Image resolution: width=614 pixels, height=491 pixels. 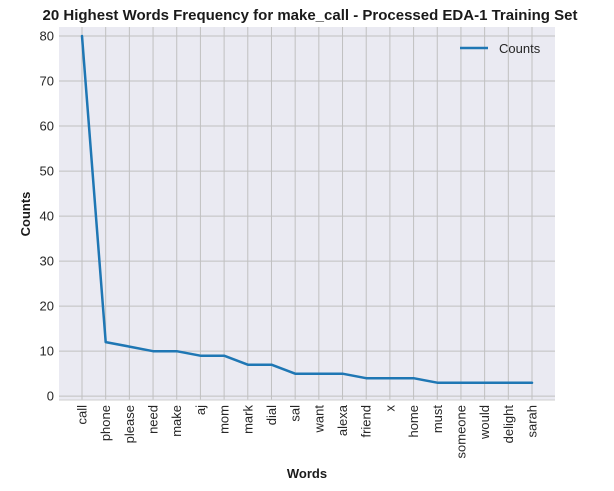 I want to click on x-tick-label: dial, so click(x=271, y=415).